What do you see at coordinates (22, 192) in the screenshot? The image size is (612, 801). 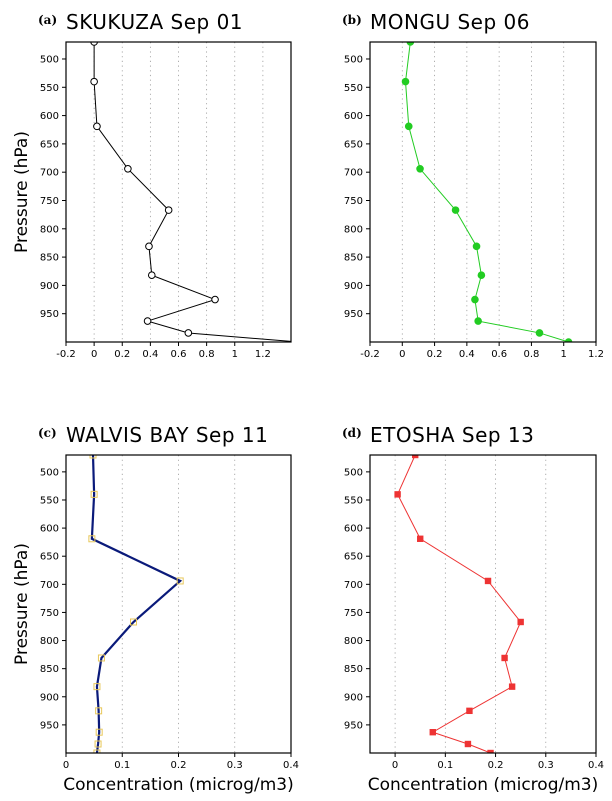 I see `y-axis-label: Pressure (hPa)` at bounding box center [22, 192].